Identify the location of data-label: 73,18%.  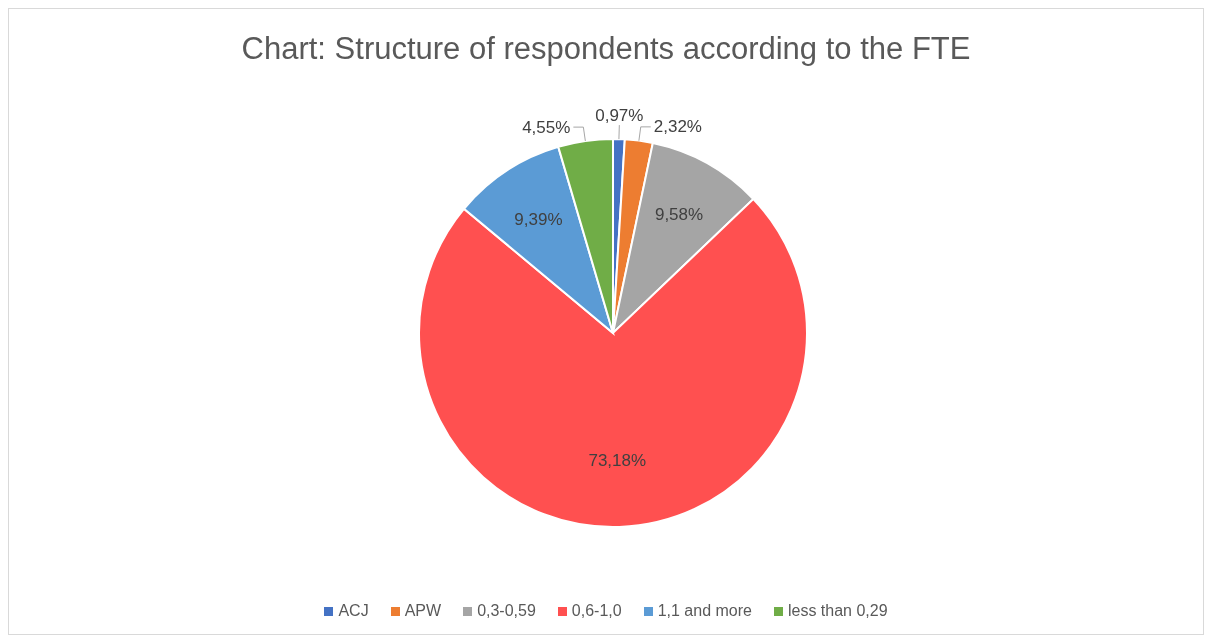
(617, 461).